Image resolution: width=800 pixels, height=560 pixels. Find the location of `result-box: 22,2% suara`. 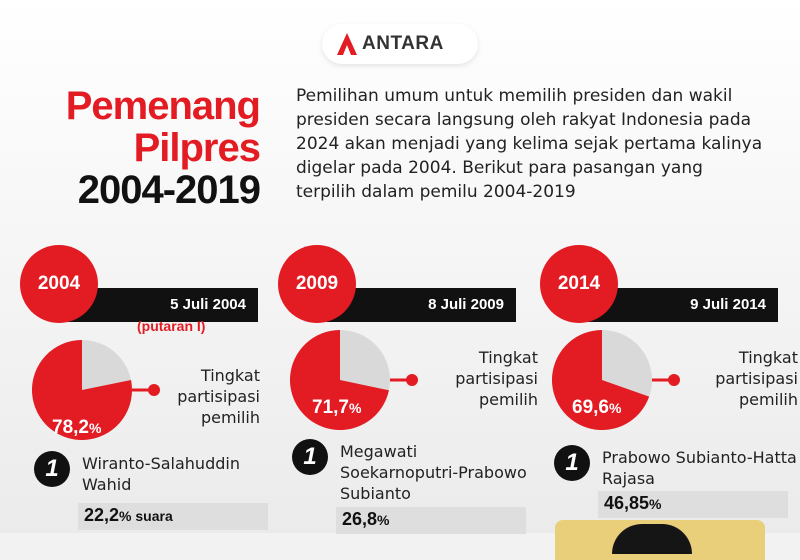

result-box: 22,2% suara is located at coordinates (173, 516).